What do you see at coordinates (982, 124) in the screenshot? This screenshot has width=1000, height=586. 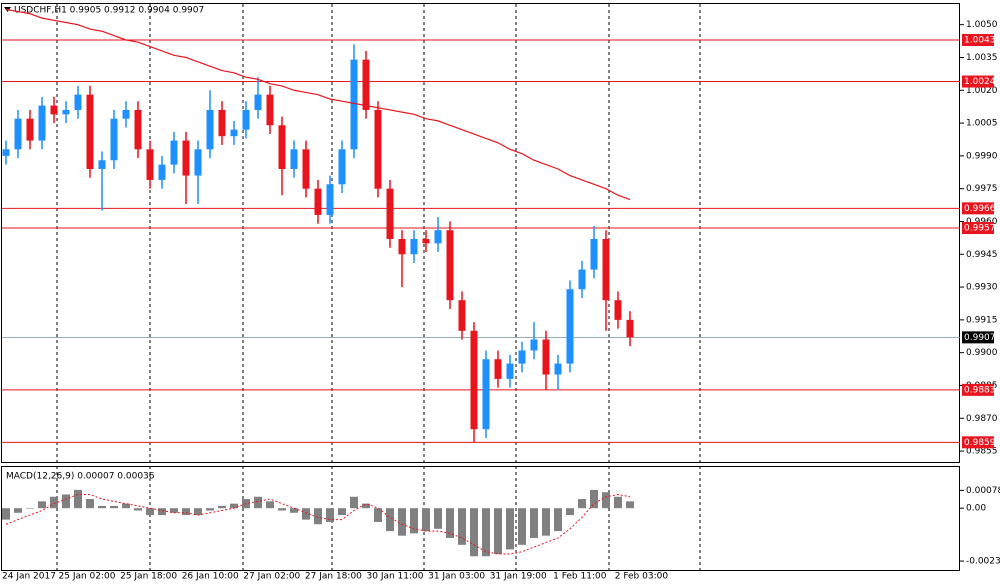 I see `y-tick-label: 1.0005` at bounding box center [982, 124].